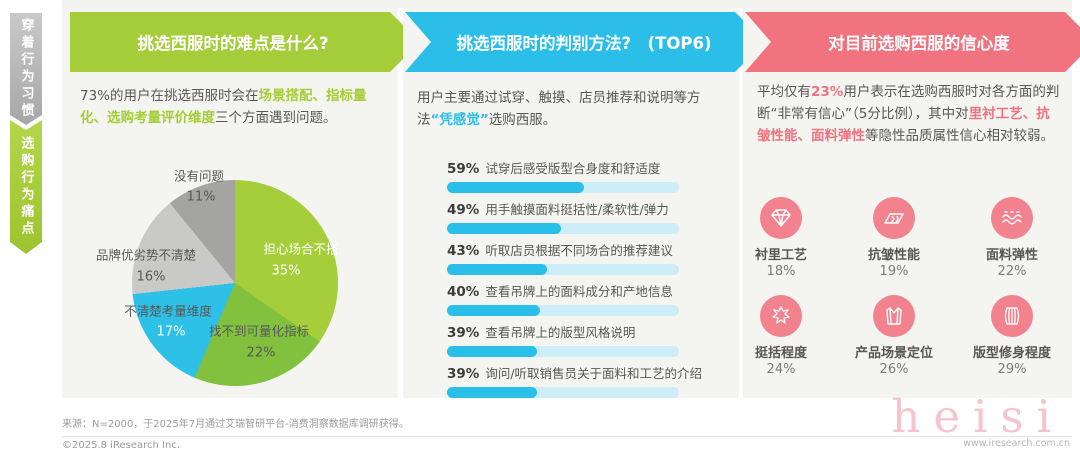  Describe the element at coordinates (919, 43) in the screenshot. I see `panel-title: 对目前选购西服的信心度` at that location.